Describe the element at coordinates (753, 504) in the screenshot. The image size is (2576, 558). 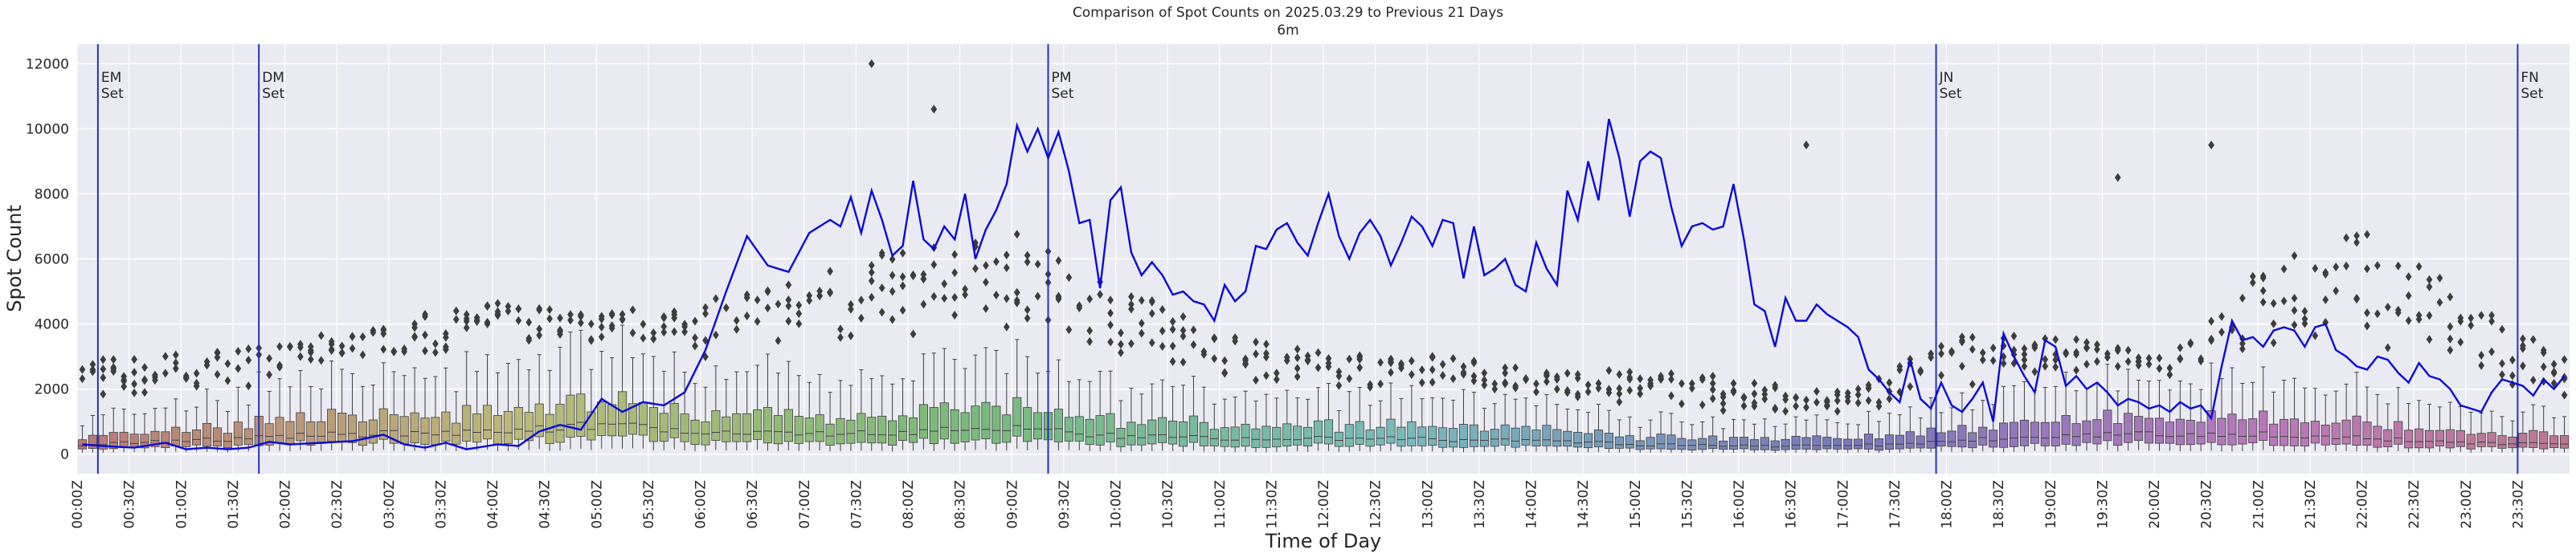
I see `x-tick-label: 06:30Z` at that location.